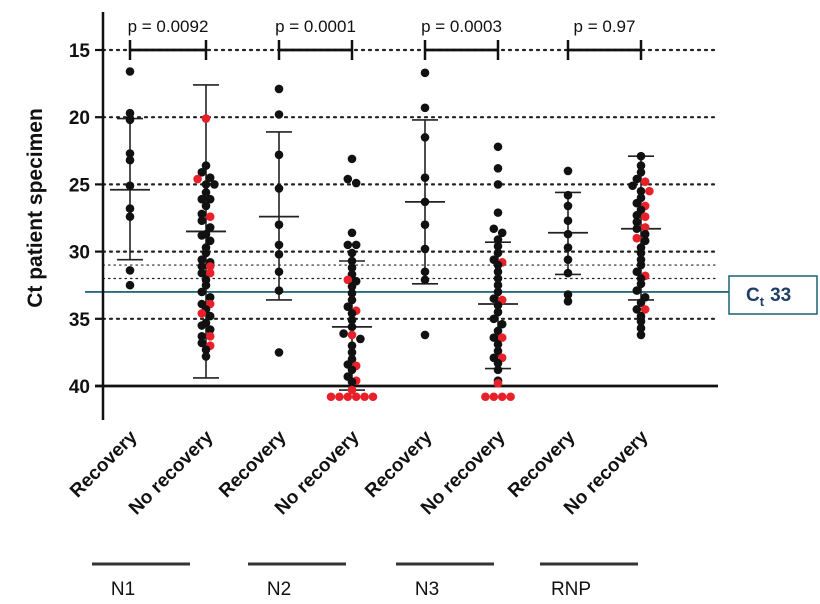 The height and width of the screenshot is (604, 820). What do you see at coordinates (168, 26) in the screenshot?
I see `p-value-label: p = 0.0092` at bounding box center [168, 26].